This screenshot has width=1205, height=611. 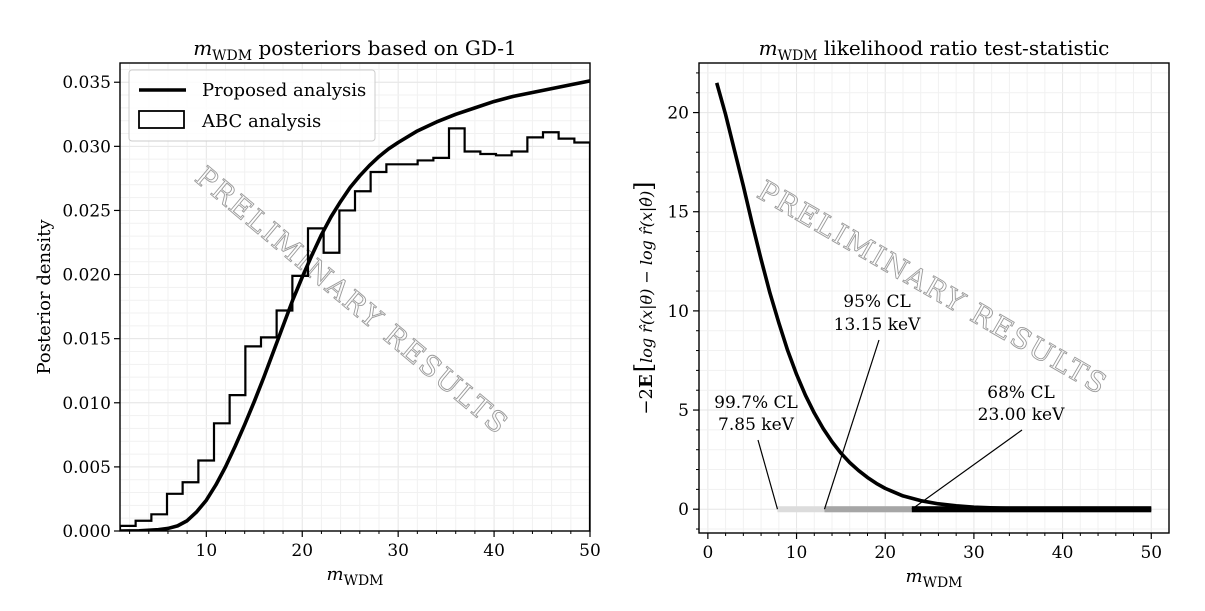 What do you see at coordinates (1021, 393) in the screenshot?
I see `annotation-68-label: 68% CL` at bounding box center [1021, 393].